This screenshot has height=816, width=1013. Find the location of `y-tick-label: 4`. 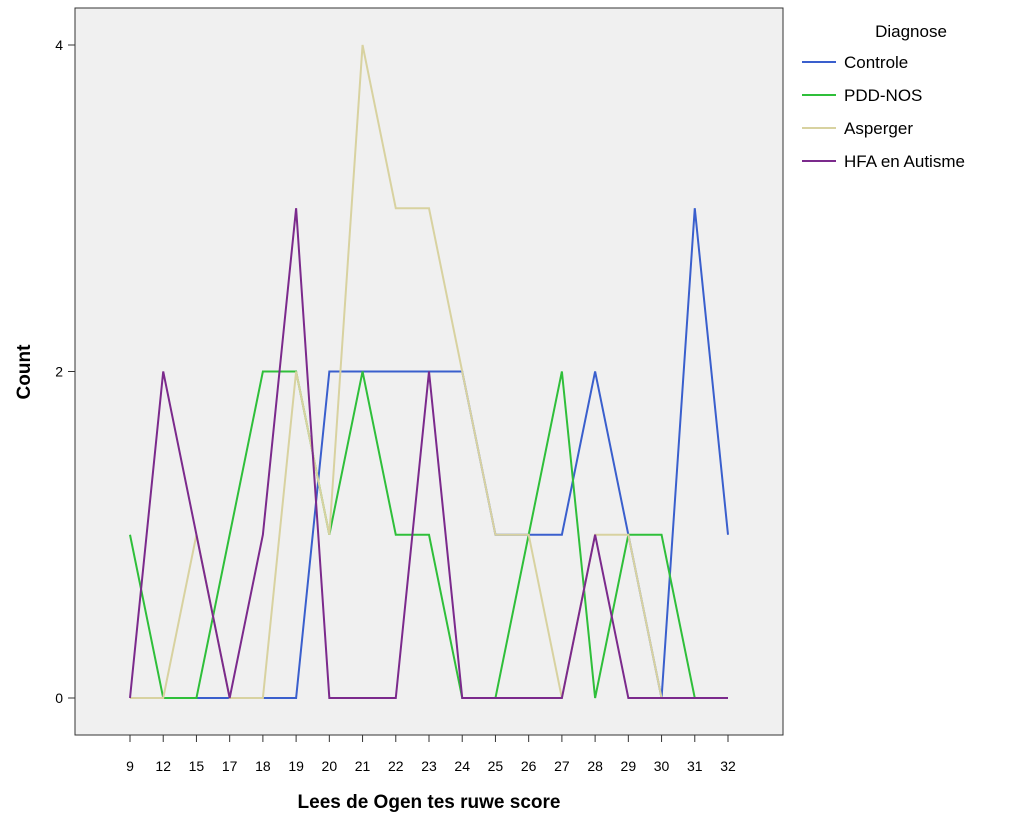

y-tick-label: 4 is located at coordinates (59, 45).